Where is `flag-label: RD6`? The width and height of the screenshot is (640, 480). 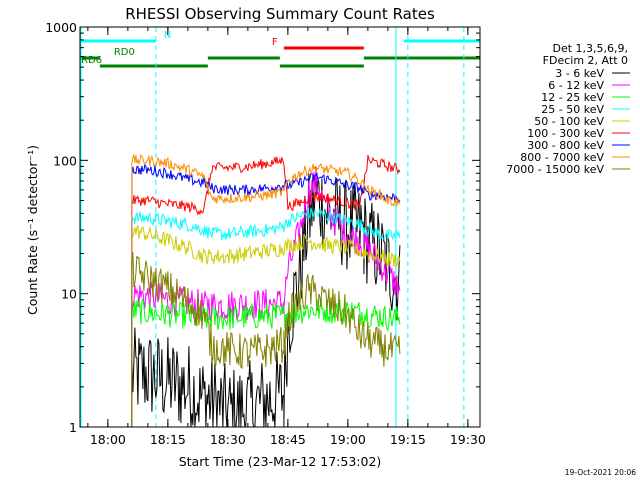 flag-label: RD6 is located at coordinates (91, 60).